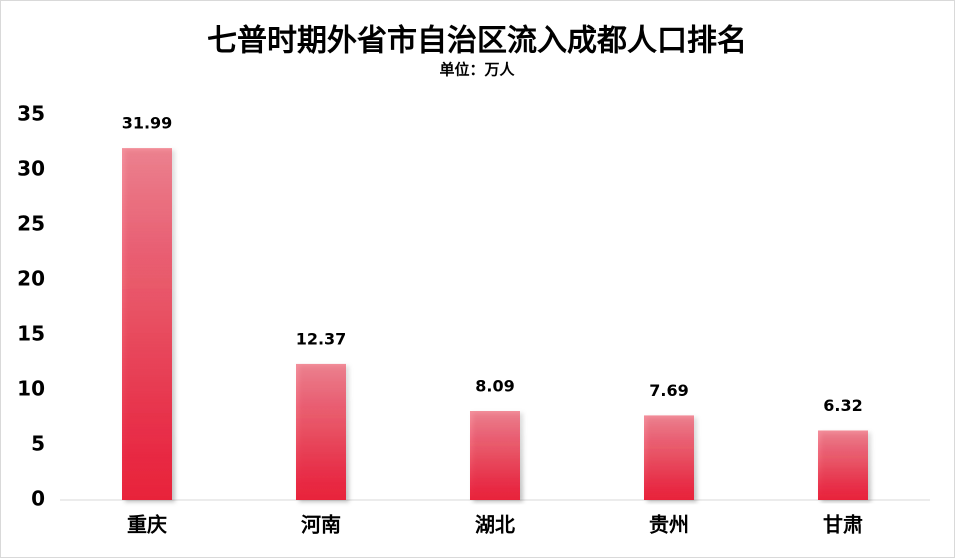 The image size is (955, 558). I want to click on y-tick-label: 0, so click(38, 499).